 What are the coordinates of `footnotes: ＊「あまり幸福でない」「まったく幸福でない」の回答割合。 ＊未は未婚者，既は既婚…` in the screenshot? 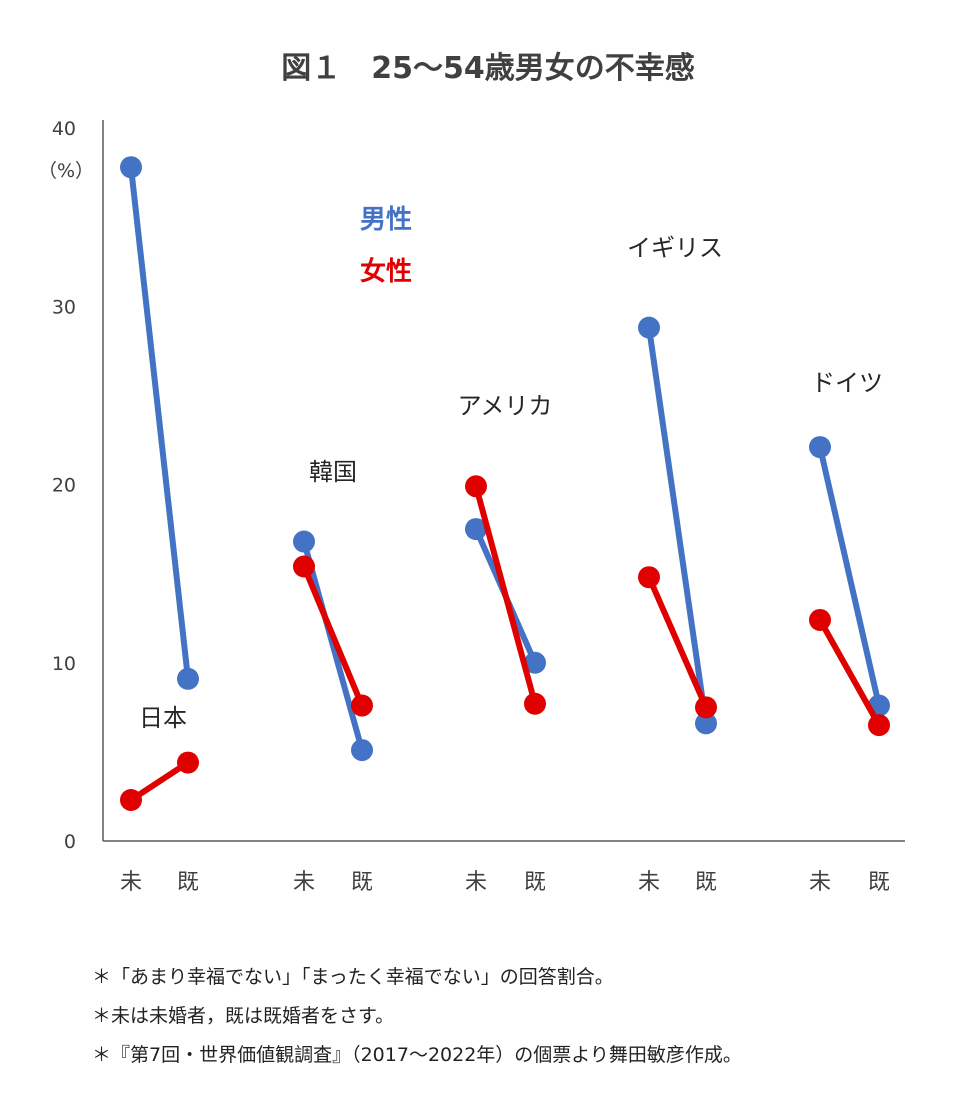 It's located at (417, 1016).